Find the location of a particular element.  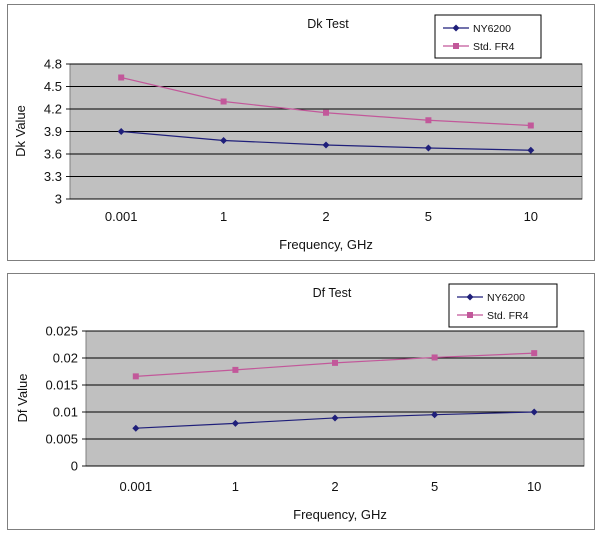

dk-y-tick-label: 4.5 is located at coordinates (53, 86).